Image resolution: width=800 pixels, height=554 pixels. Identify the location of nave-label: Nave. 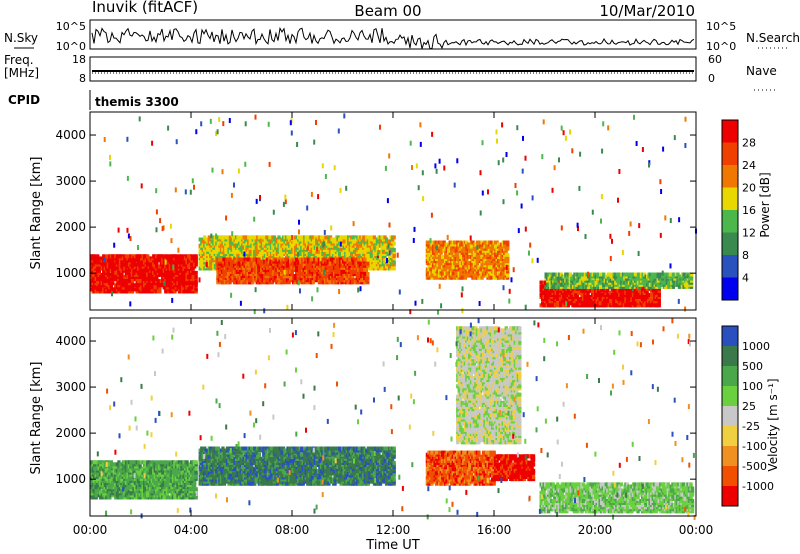
(761, 71).